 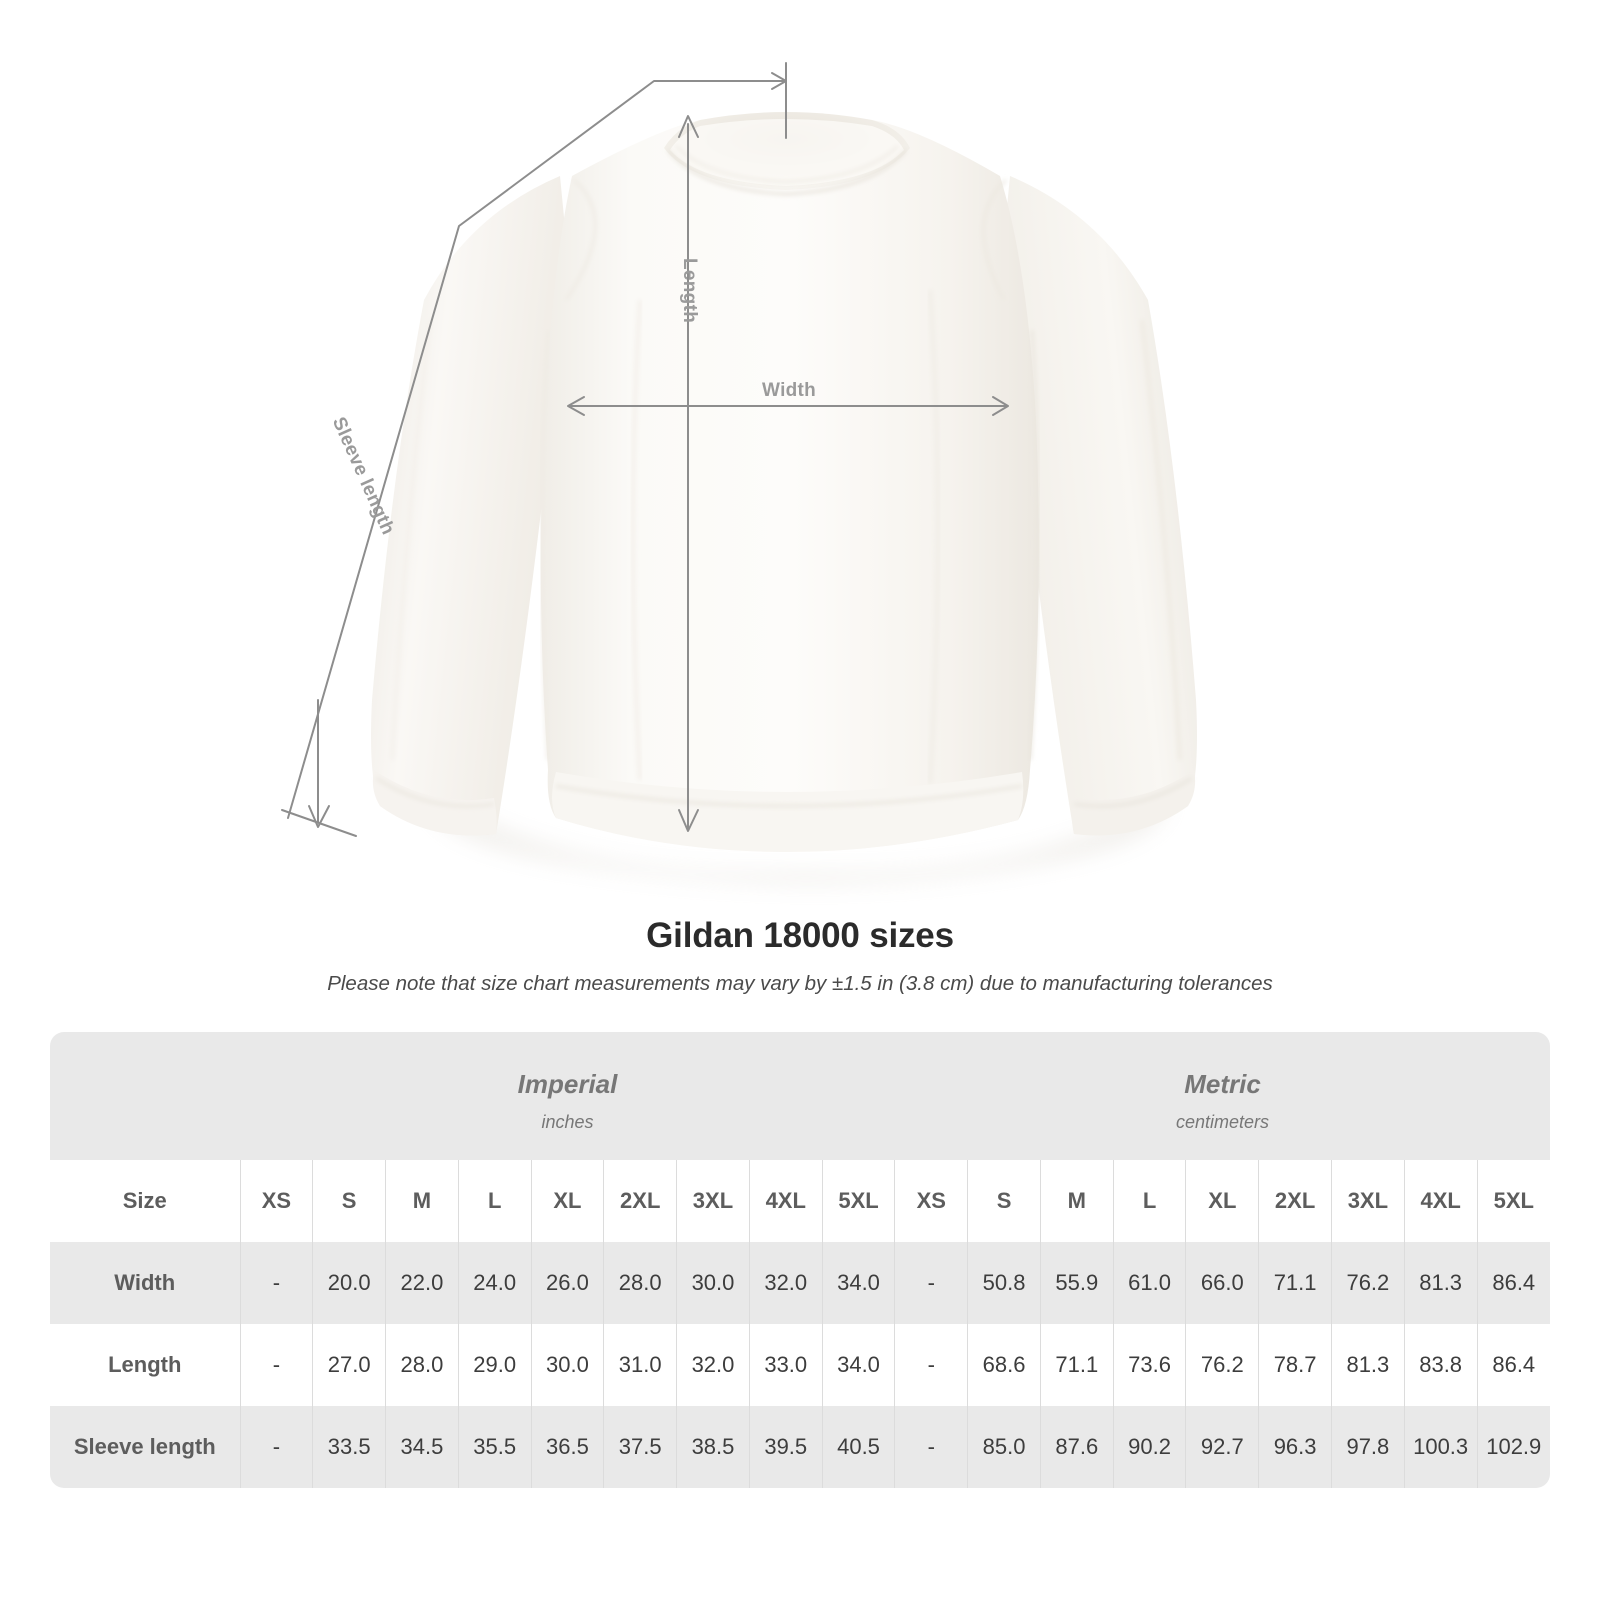 What do you see at coordinates (1149, 1447) in the screenshot?
I see `cell-value: 90.2` at bounding box center [1149, 1447].